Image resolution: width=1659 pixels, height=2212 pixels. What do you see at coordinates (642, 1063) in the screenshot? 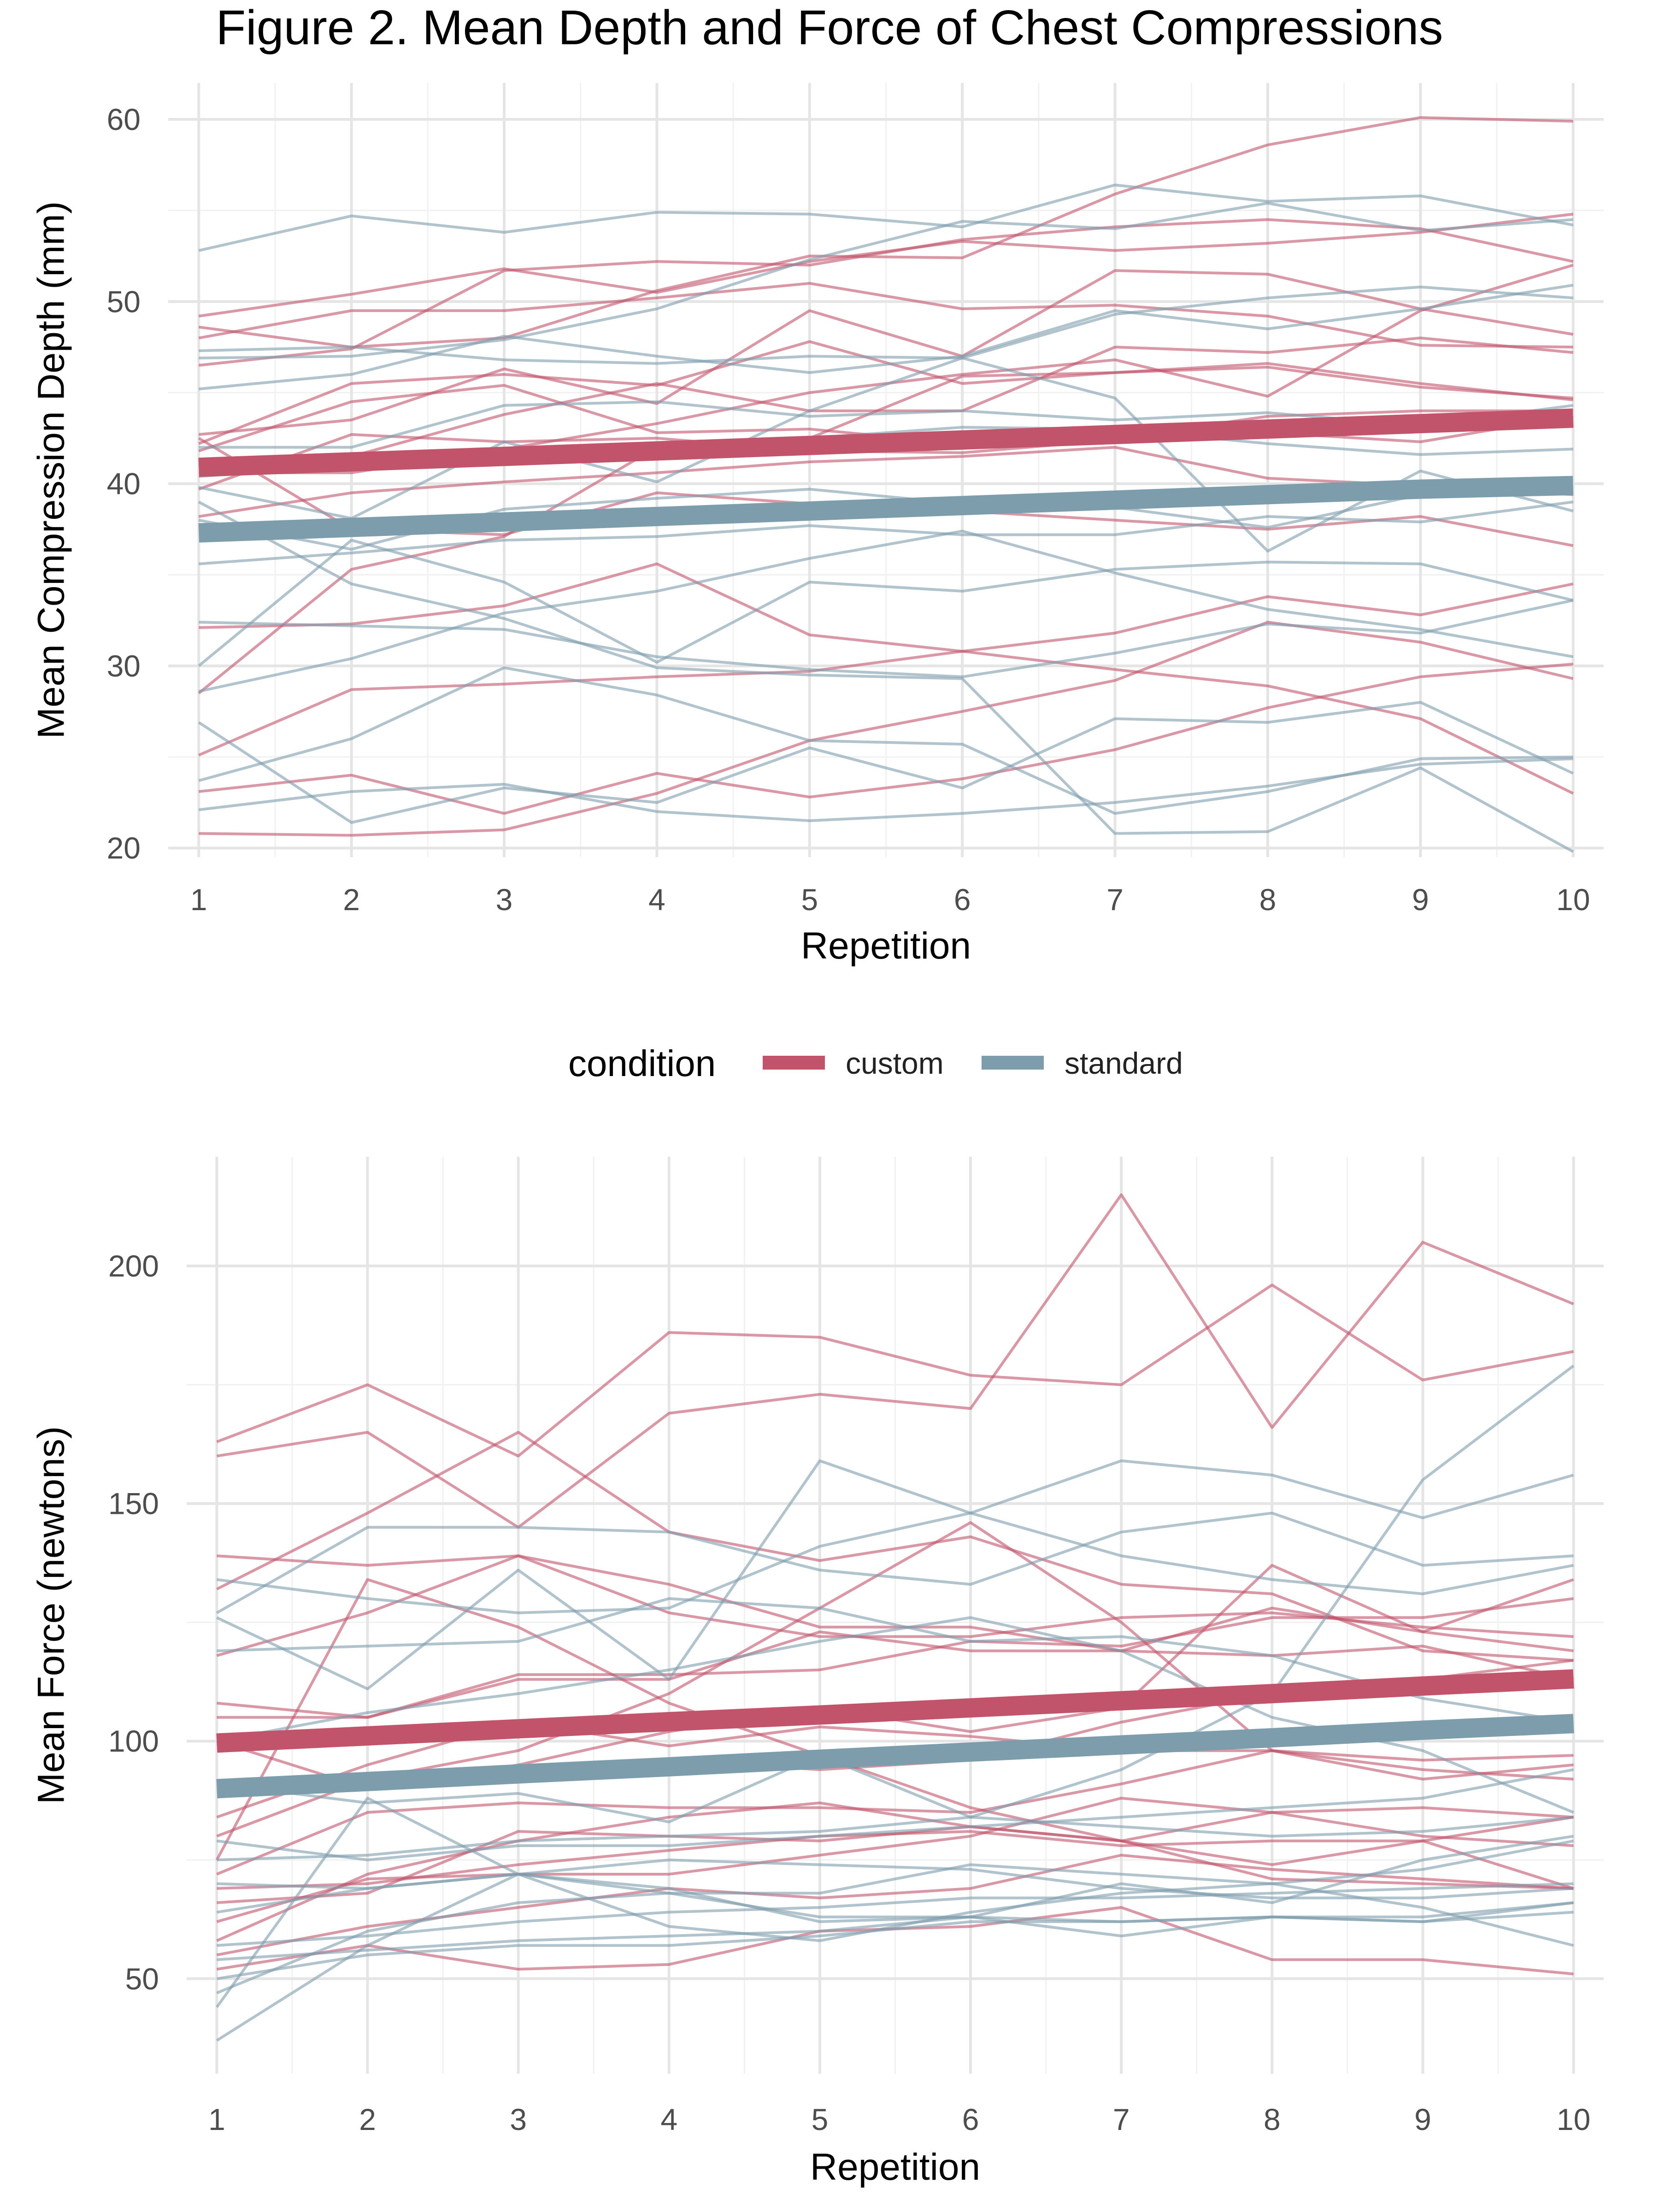
I see `legend-title: condition` at bounding box center [642, 1063].